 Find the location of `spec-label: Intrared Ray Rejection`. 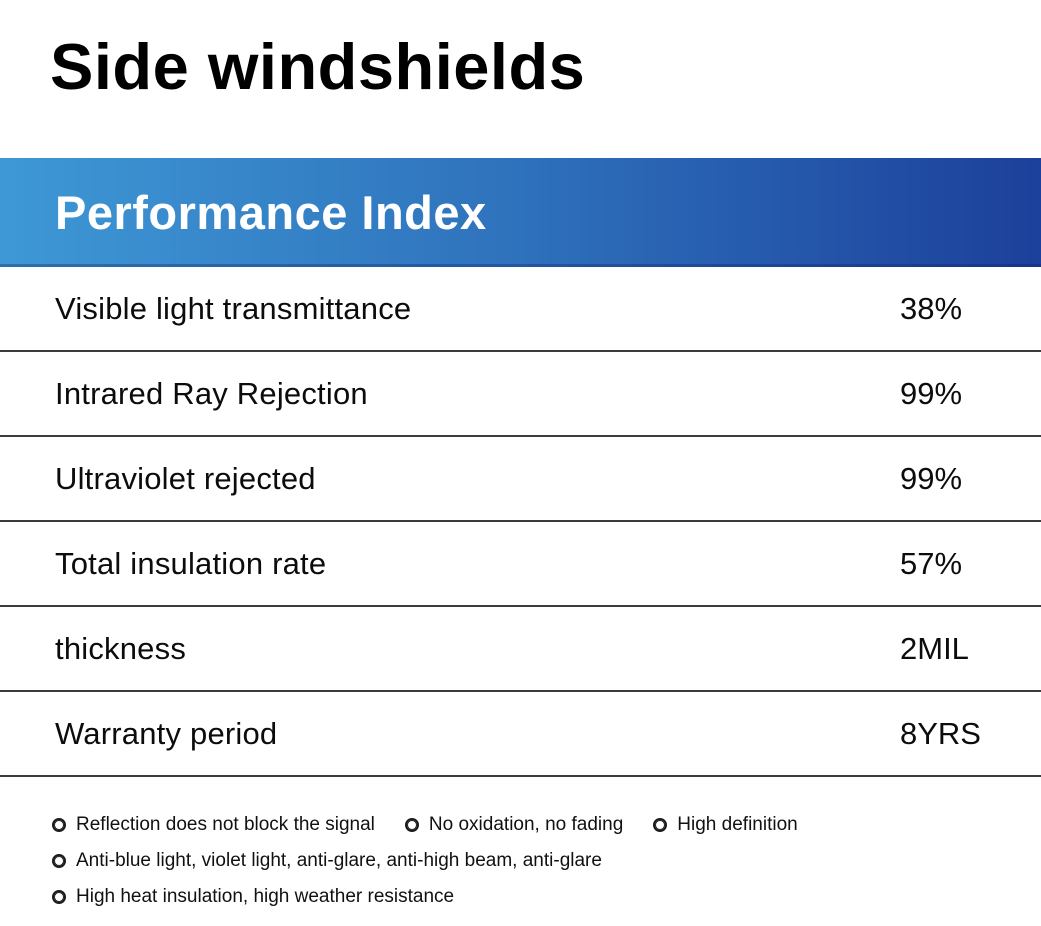

spec-label: Intrared Ray Rejection is located at coordinates (211, 393).